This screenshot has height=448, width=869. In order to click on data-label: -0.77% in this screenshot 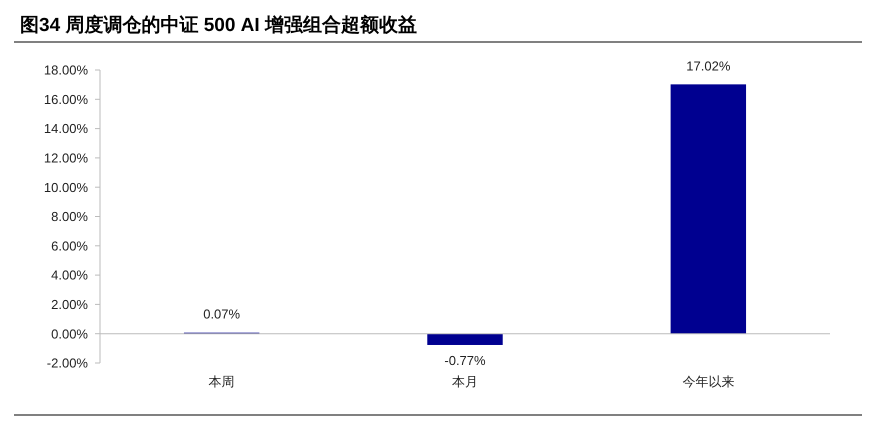, I will do `click(465, 360)`.